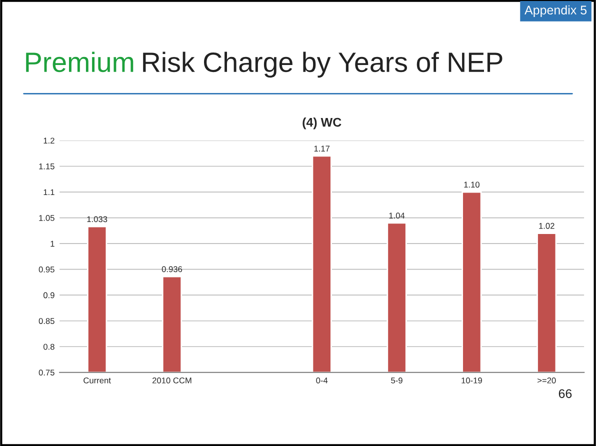 The height and width of the screenshot is (446, 596). I want to click on y-tick-label: 1.15, so click(46, 167).